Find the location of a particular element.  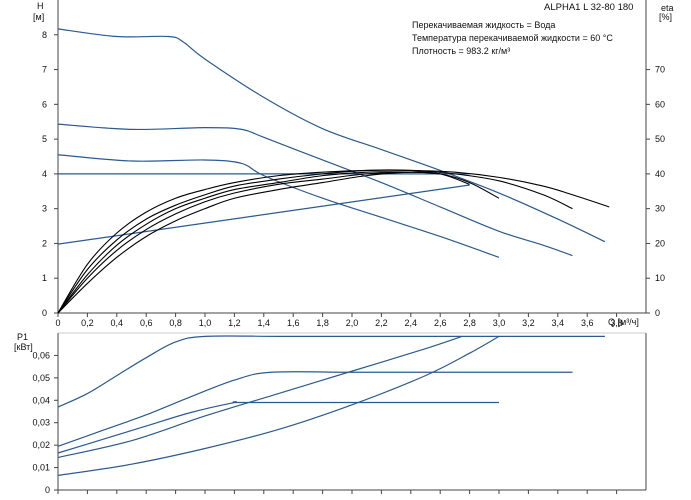

x-tick-label: 2,2 is located at coordinates (381, 323).